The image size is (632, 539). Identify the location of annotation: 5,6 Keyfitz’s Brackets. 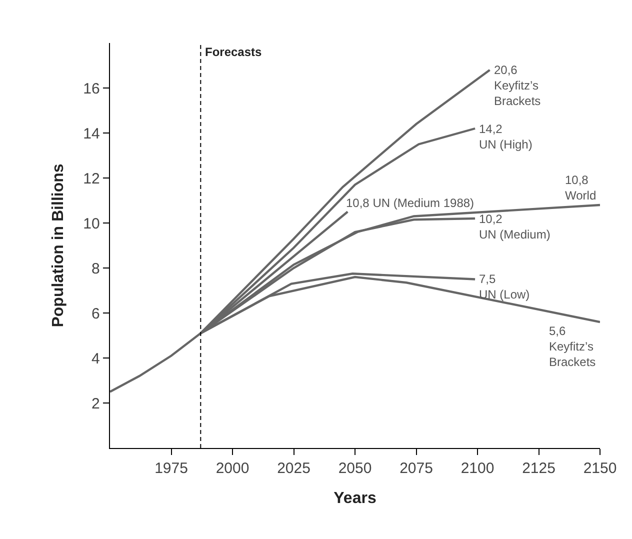
(572, 347).